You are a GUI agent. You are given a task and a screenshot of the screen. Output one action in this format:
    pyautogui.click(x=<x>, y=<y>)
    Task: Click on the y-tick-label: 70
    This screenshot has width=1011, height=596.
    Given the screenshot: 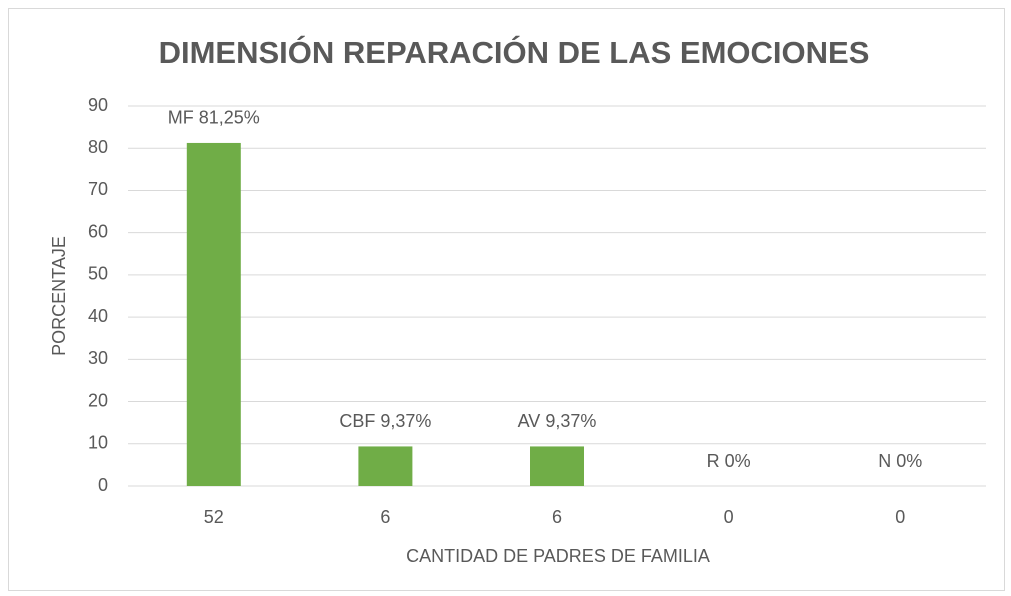 What is the action you would take?
    pyautogui.click(x=98, y=189)
    